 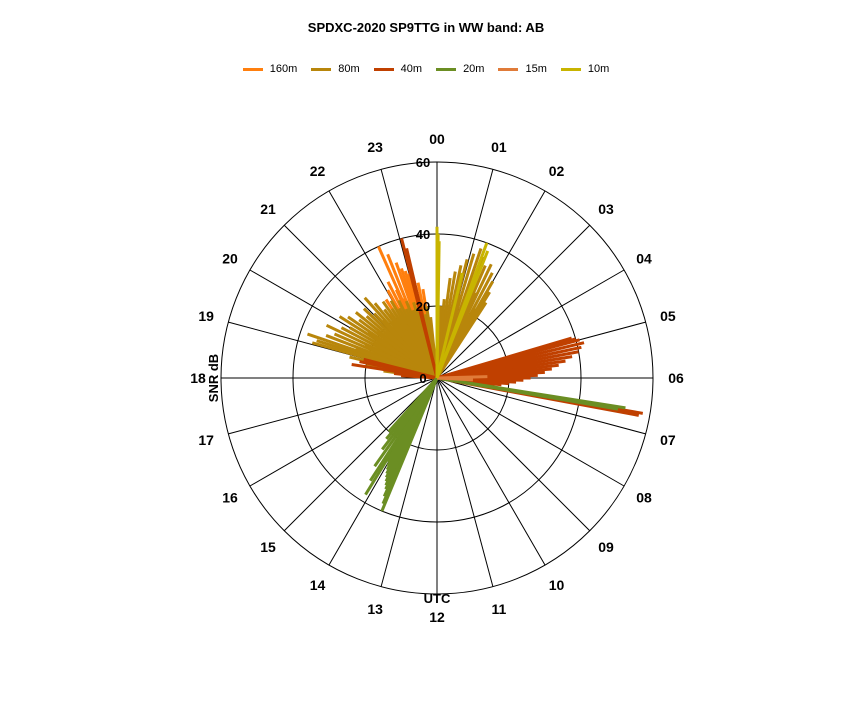 What do you see at coordinates (460, 69) in the screenshot?
I see `legend-item-20m: 20m` at bounding box center [460, 69].